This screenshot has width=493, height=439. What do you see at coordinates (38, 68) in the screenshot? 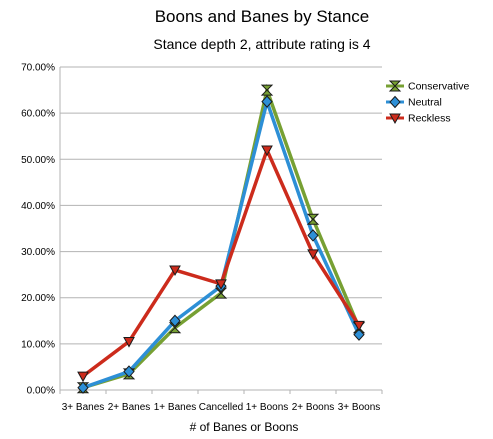
I see `y-tick-label: 70.00%` at bounding box center [38, 68].